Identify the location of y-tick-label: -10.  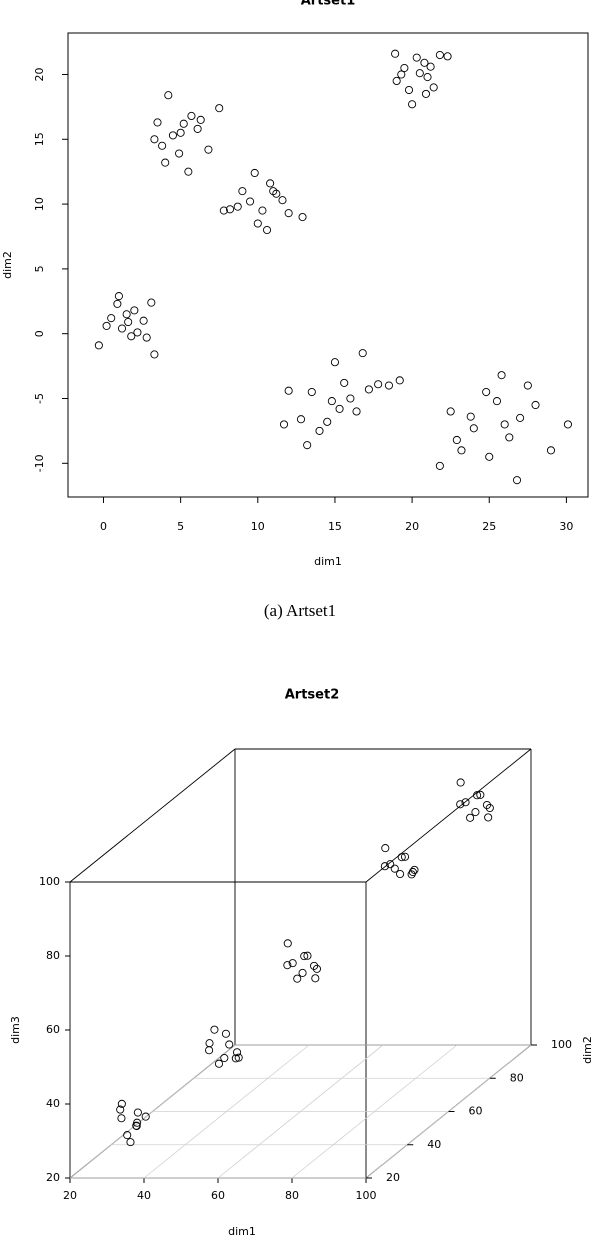
(39, 463).